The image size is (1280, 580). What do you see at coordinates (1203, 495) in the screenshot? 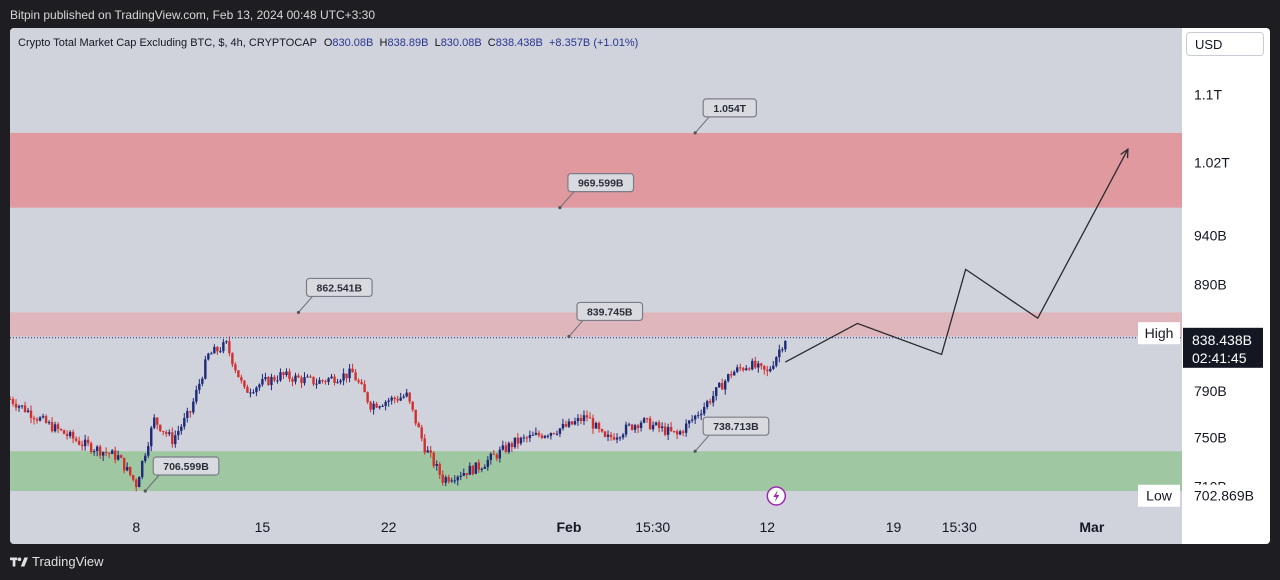
I see `axis-tag-low: Low 702.869B` at bounding box center [1203, 495].